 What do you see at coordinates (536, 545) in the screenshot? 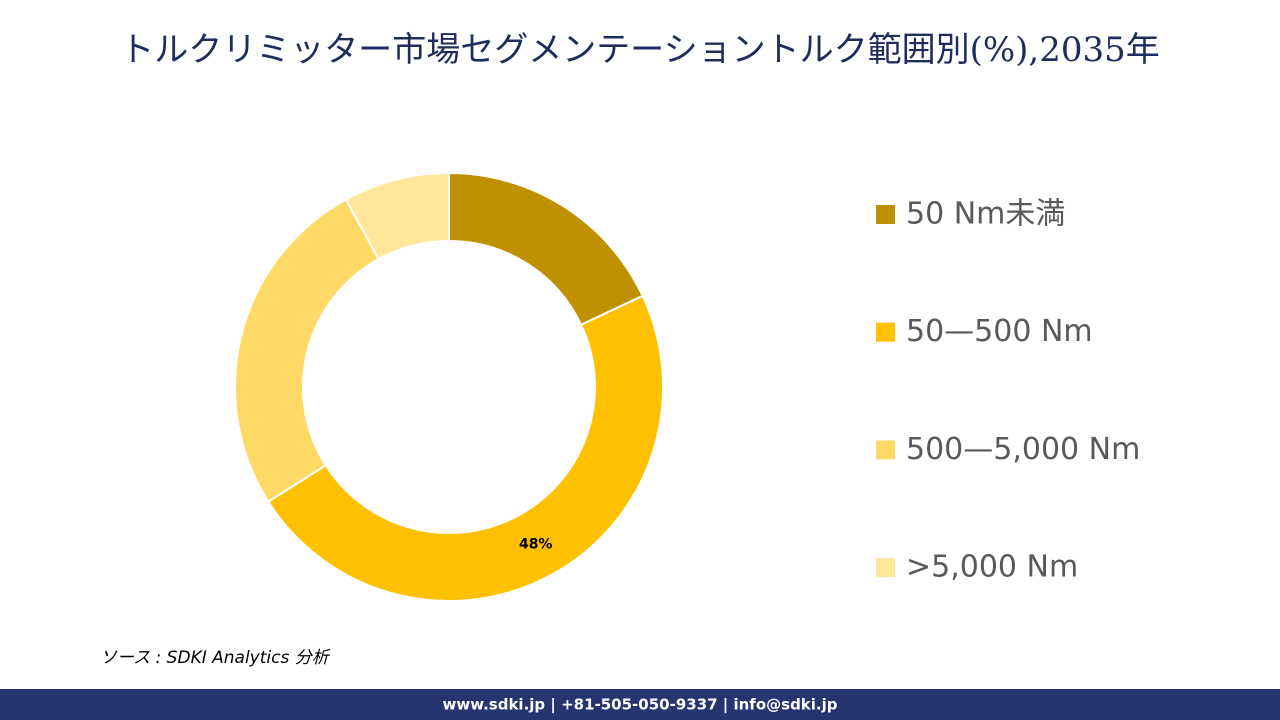
I see `data-label: 48%` at bounding box center [536, 545].